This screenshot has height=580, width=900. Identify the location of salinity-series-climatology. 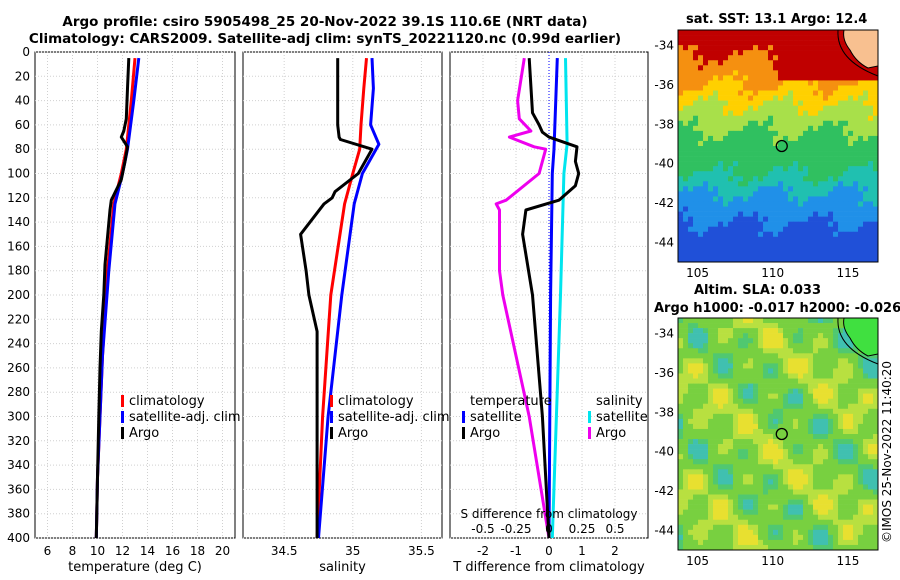
(341, 297).